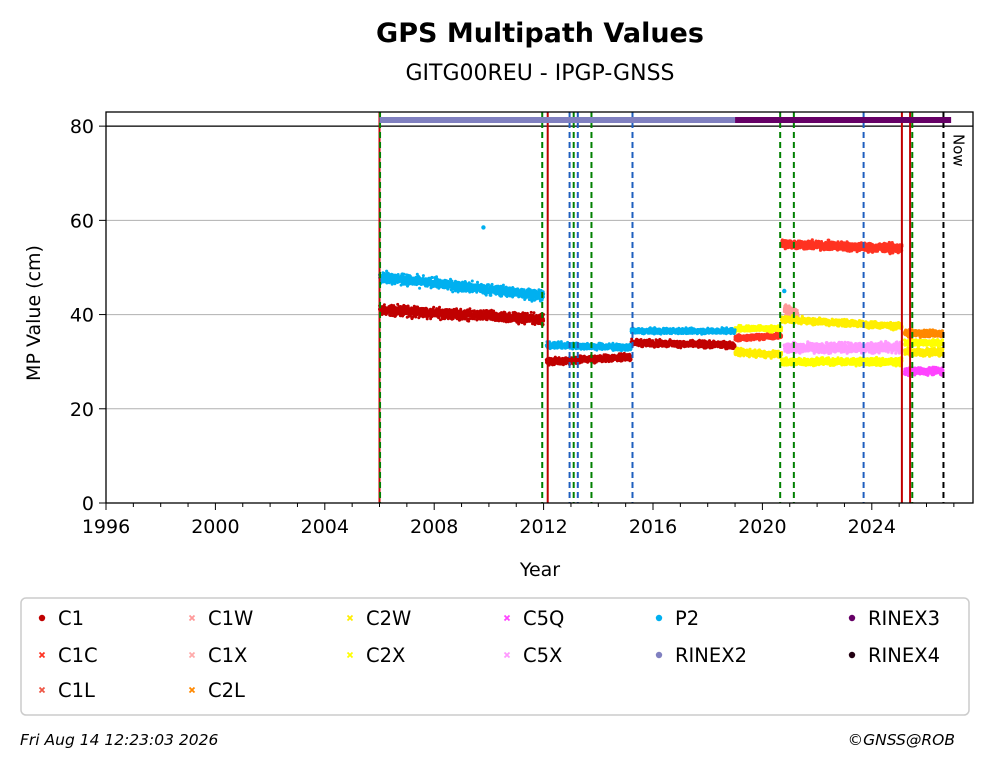 This screenshot has height=769, width=993. Describe the element at coordinates (540, 73) in the screenshot. I see `chart-subtitle: GITG00REU - IPGP-GNSS` at that location.